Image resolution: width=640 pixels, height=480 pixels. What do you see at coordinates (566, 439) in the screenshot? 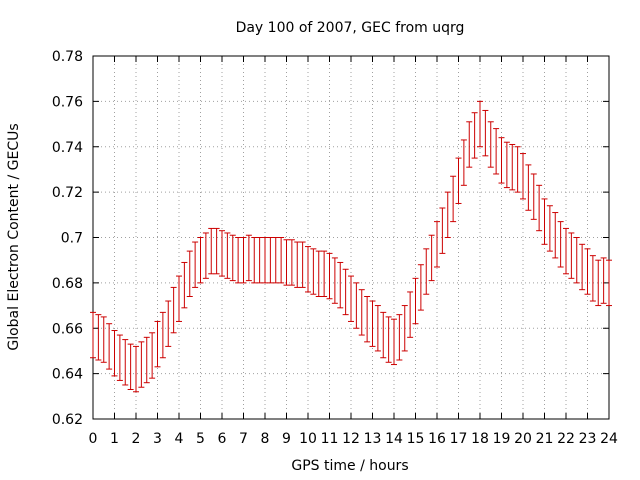
I see `x-tick-label: 22` at bounding box center [566, 439].